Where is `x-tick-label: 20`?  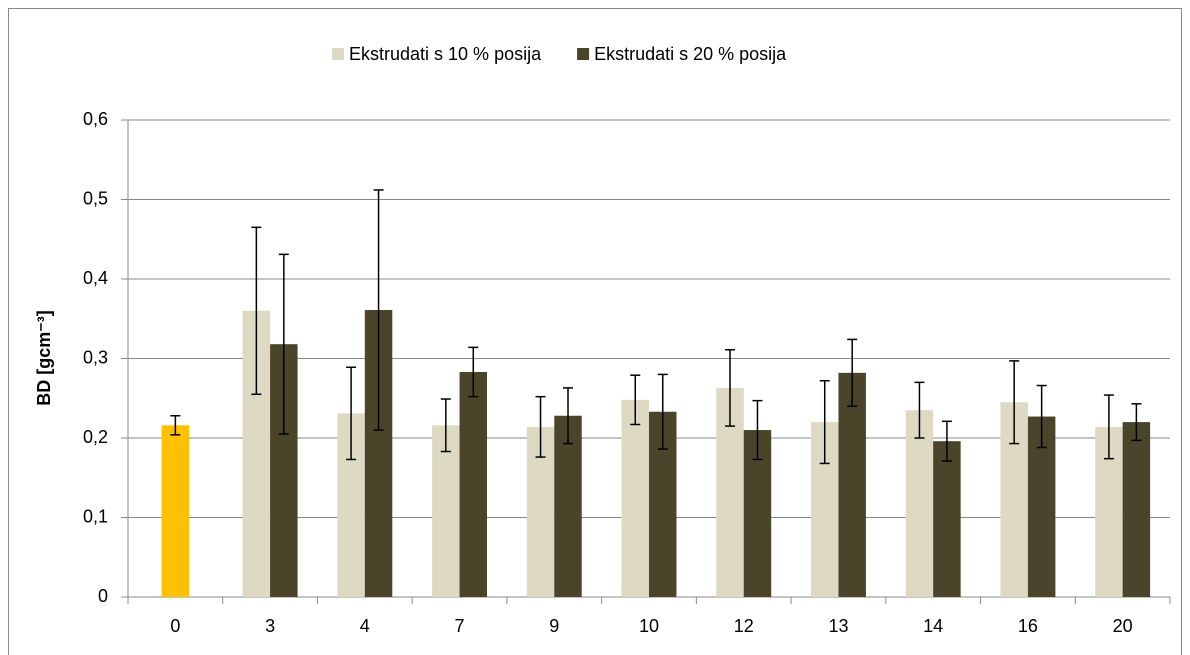 x-tick-label: 20 is located at coordinates (1123, 626).